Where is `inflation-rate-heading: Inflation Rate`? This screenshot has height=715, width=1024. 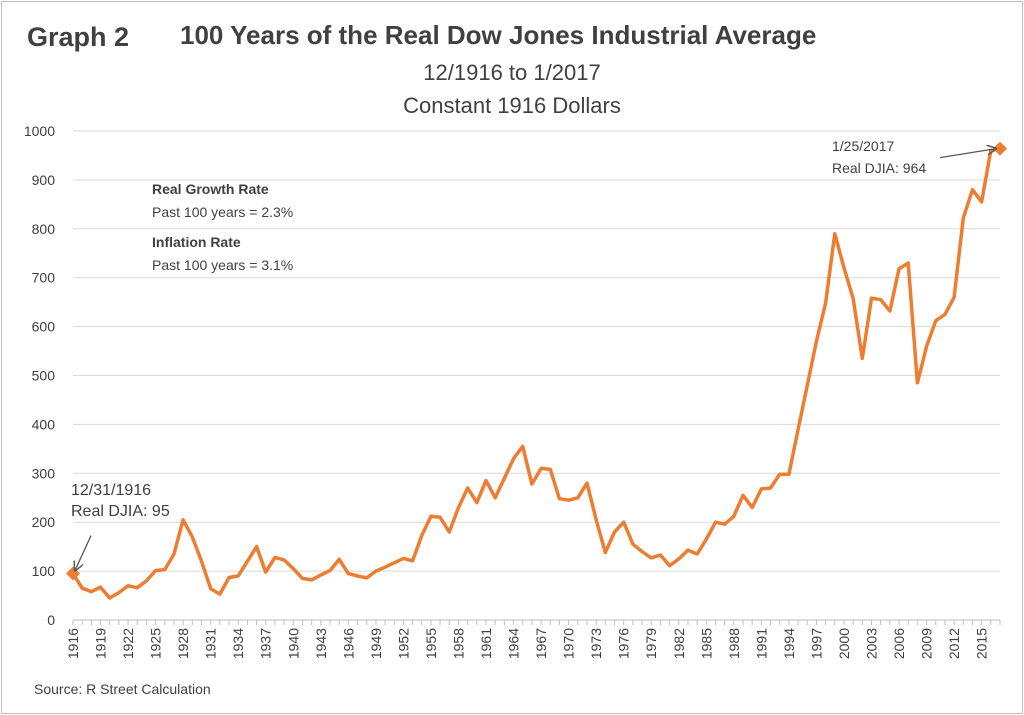
inflation-rate-heading: Inflation Rate is located at coordinates (196, 242).